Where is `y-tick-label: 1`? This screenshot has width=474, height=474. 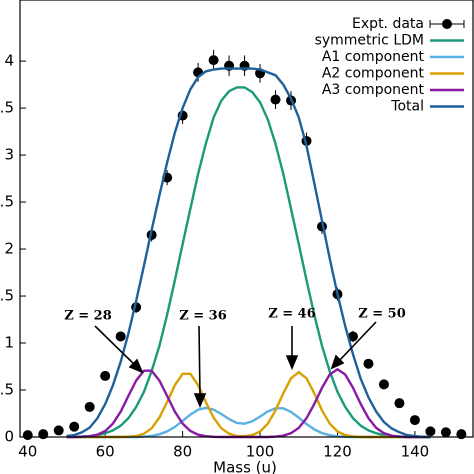 y-tick-label: 1 is located at coordinates (9, 343).